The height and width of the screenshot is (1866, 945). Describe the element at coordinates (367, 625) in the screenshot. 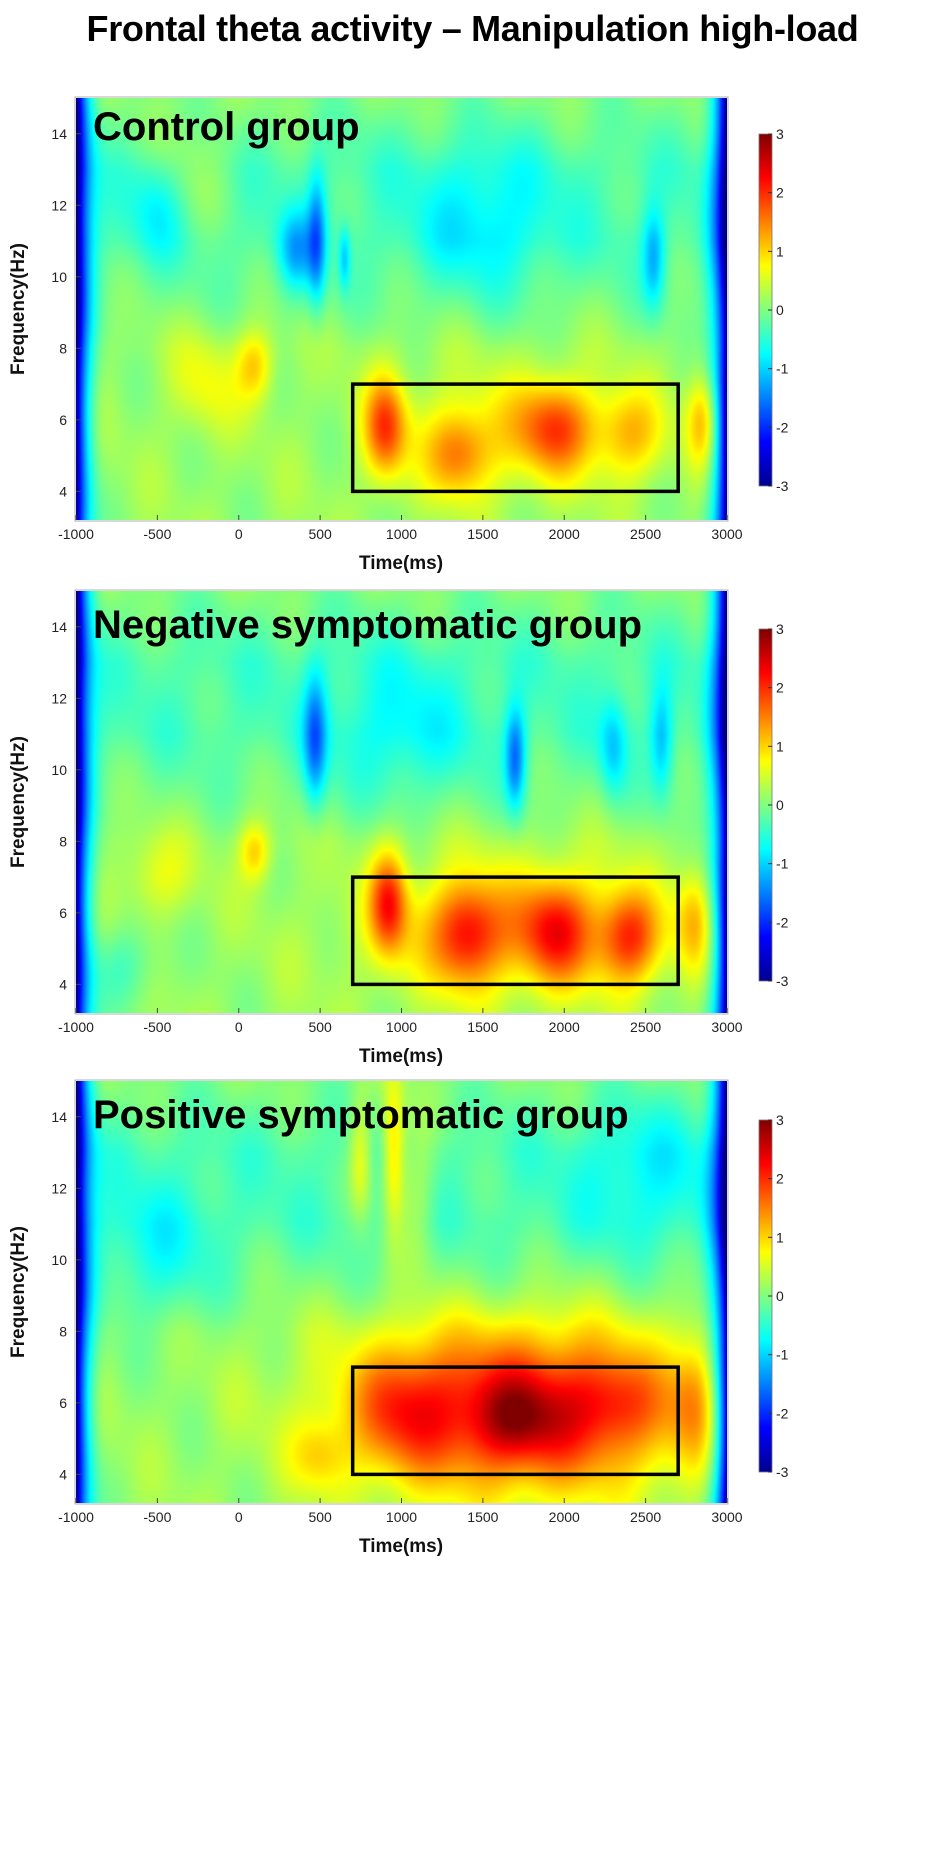

I see `panel-title: Negative symptomatic group` at that location.